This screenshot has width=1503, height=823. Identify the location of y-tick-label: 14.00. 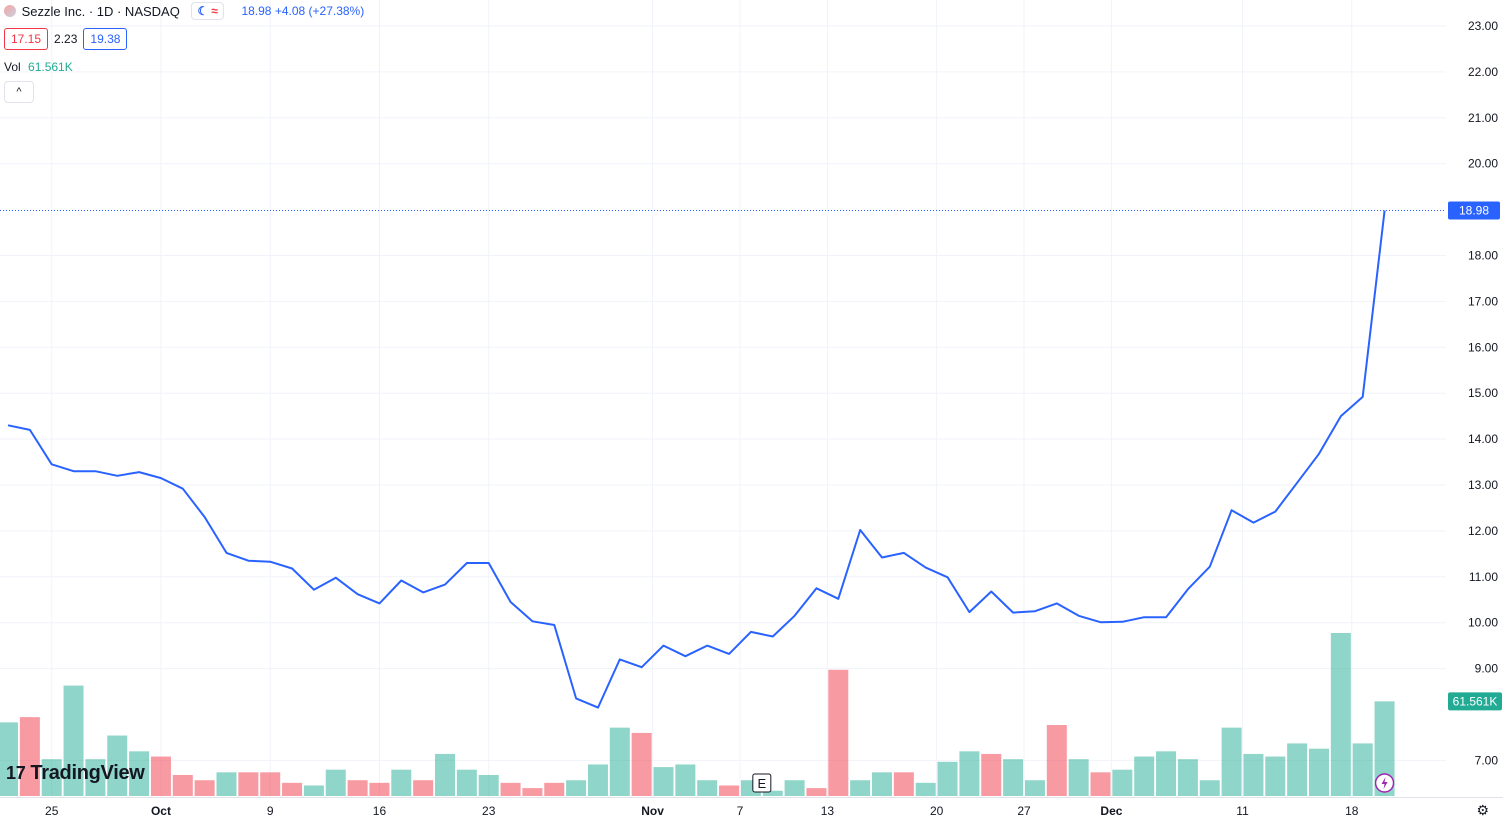
(1483, 439).